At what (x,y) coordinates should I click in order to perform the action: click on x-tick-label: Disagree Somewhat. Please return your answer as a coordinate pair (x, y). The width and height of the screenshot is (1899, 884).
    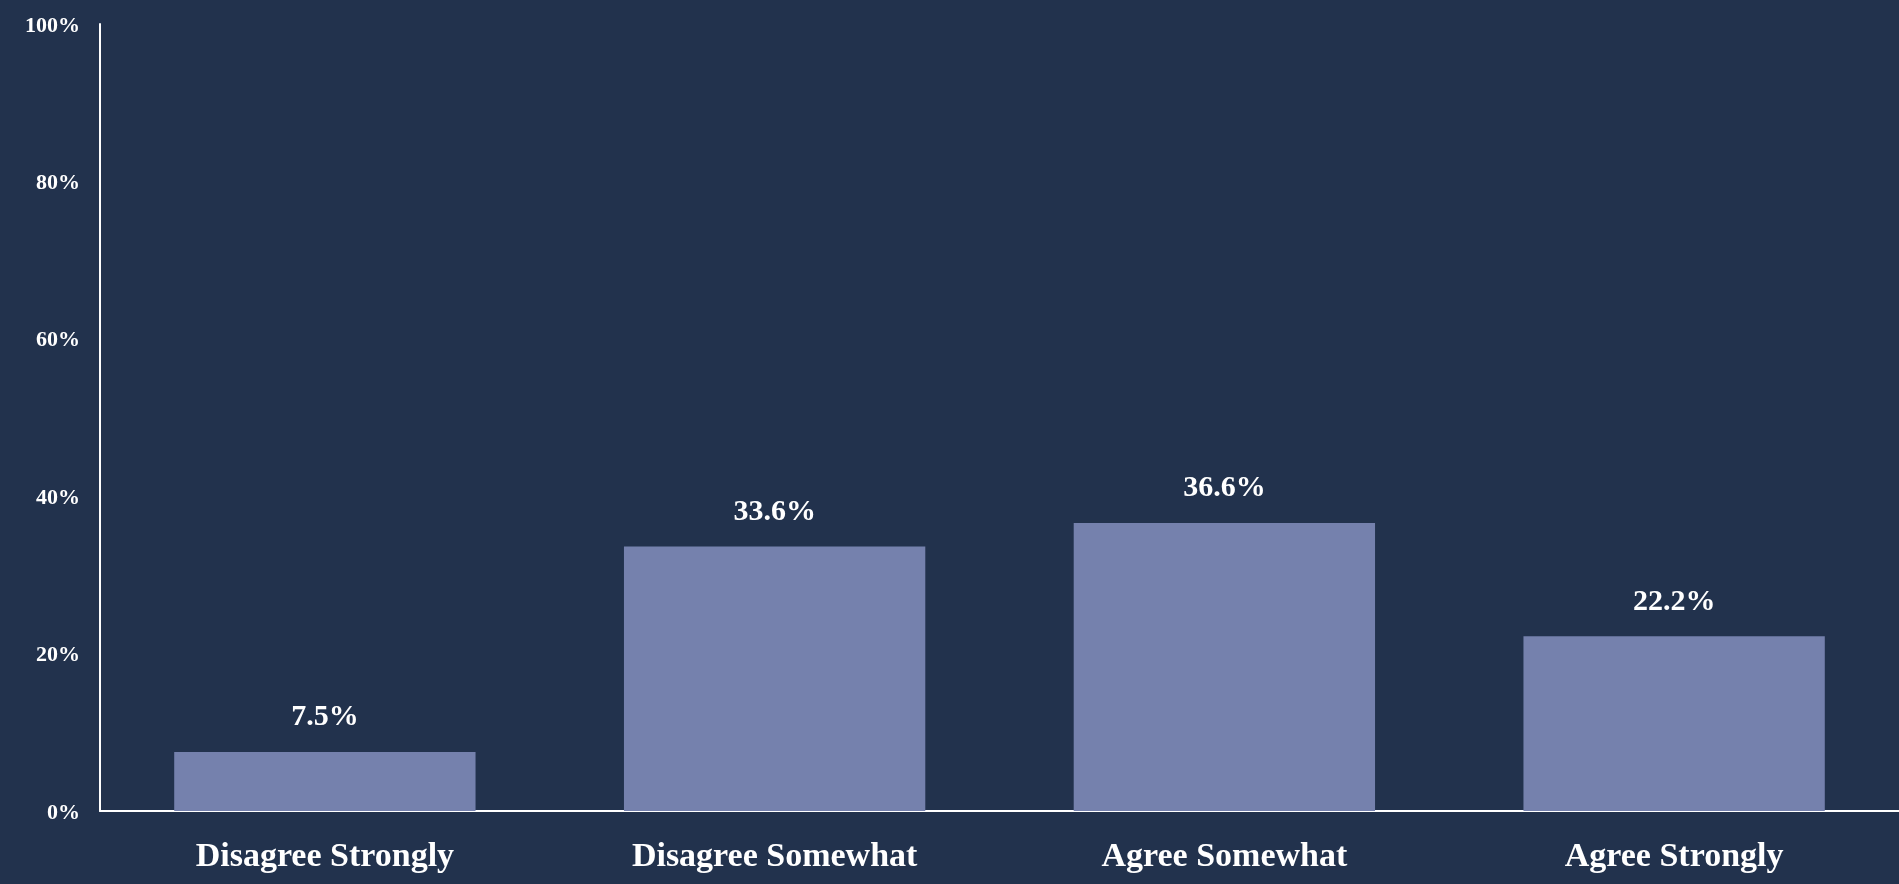
    Looking at the image, I should click on (775, 854).